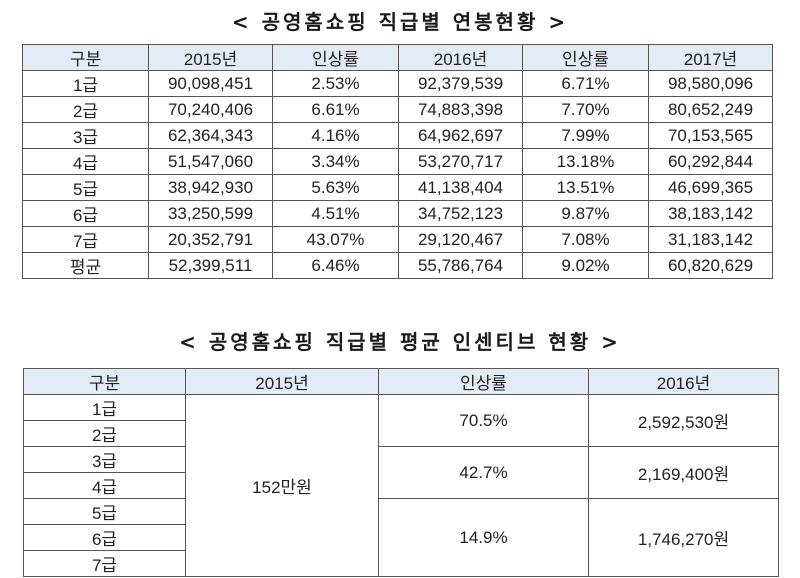 The image size is (800, 578). I want to click on salary-2015-cell: 33,250,599, so click(210, 213).